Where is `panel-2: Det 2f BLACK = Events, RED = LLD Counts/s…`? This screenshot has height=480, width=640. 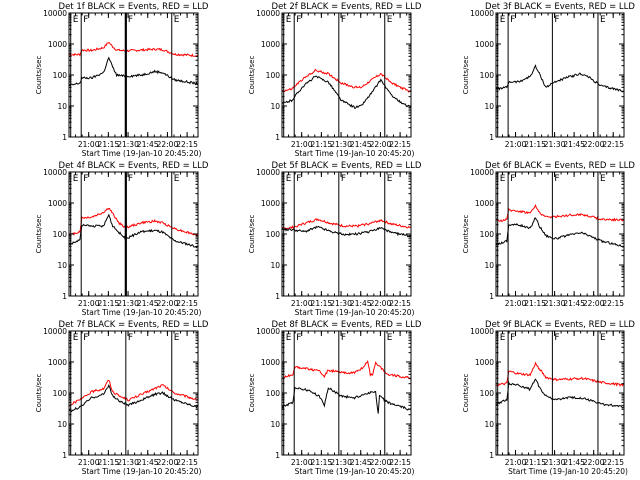 panel-2: Det 2f BLACK = Events, RED = LLD Counts/s… is located at coordinates (335, 80).